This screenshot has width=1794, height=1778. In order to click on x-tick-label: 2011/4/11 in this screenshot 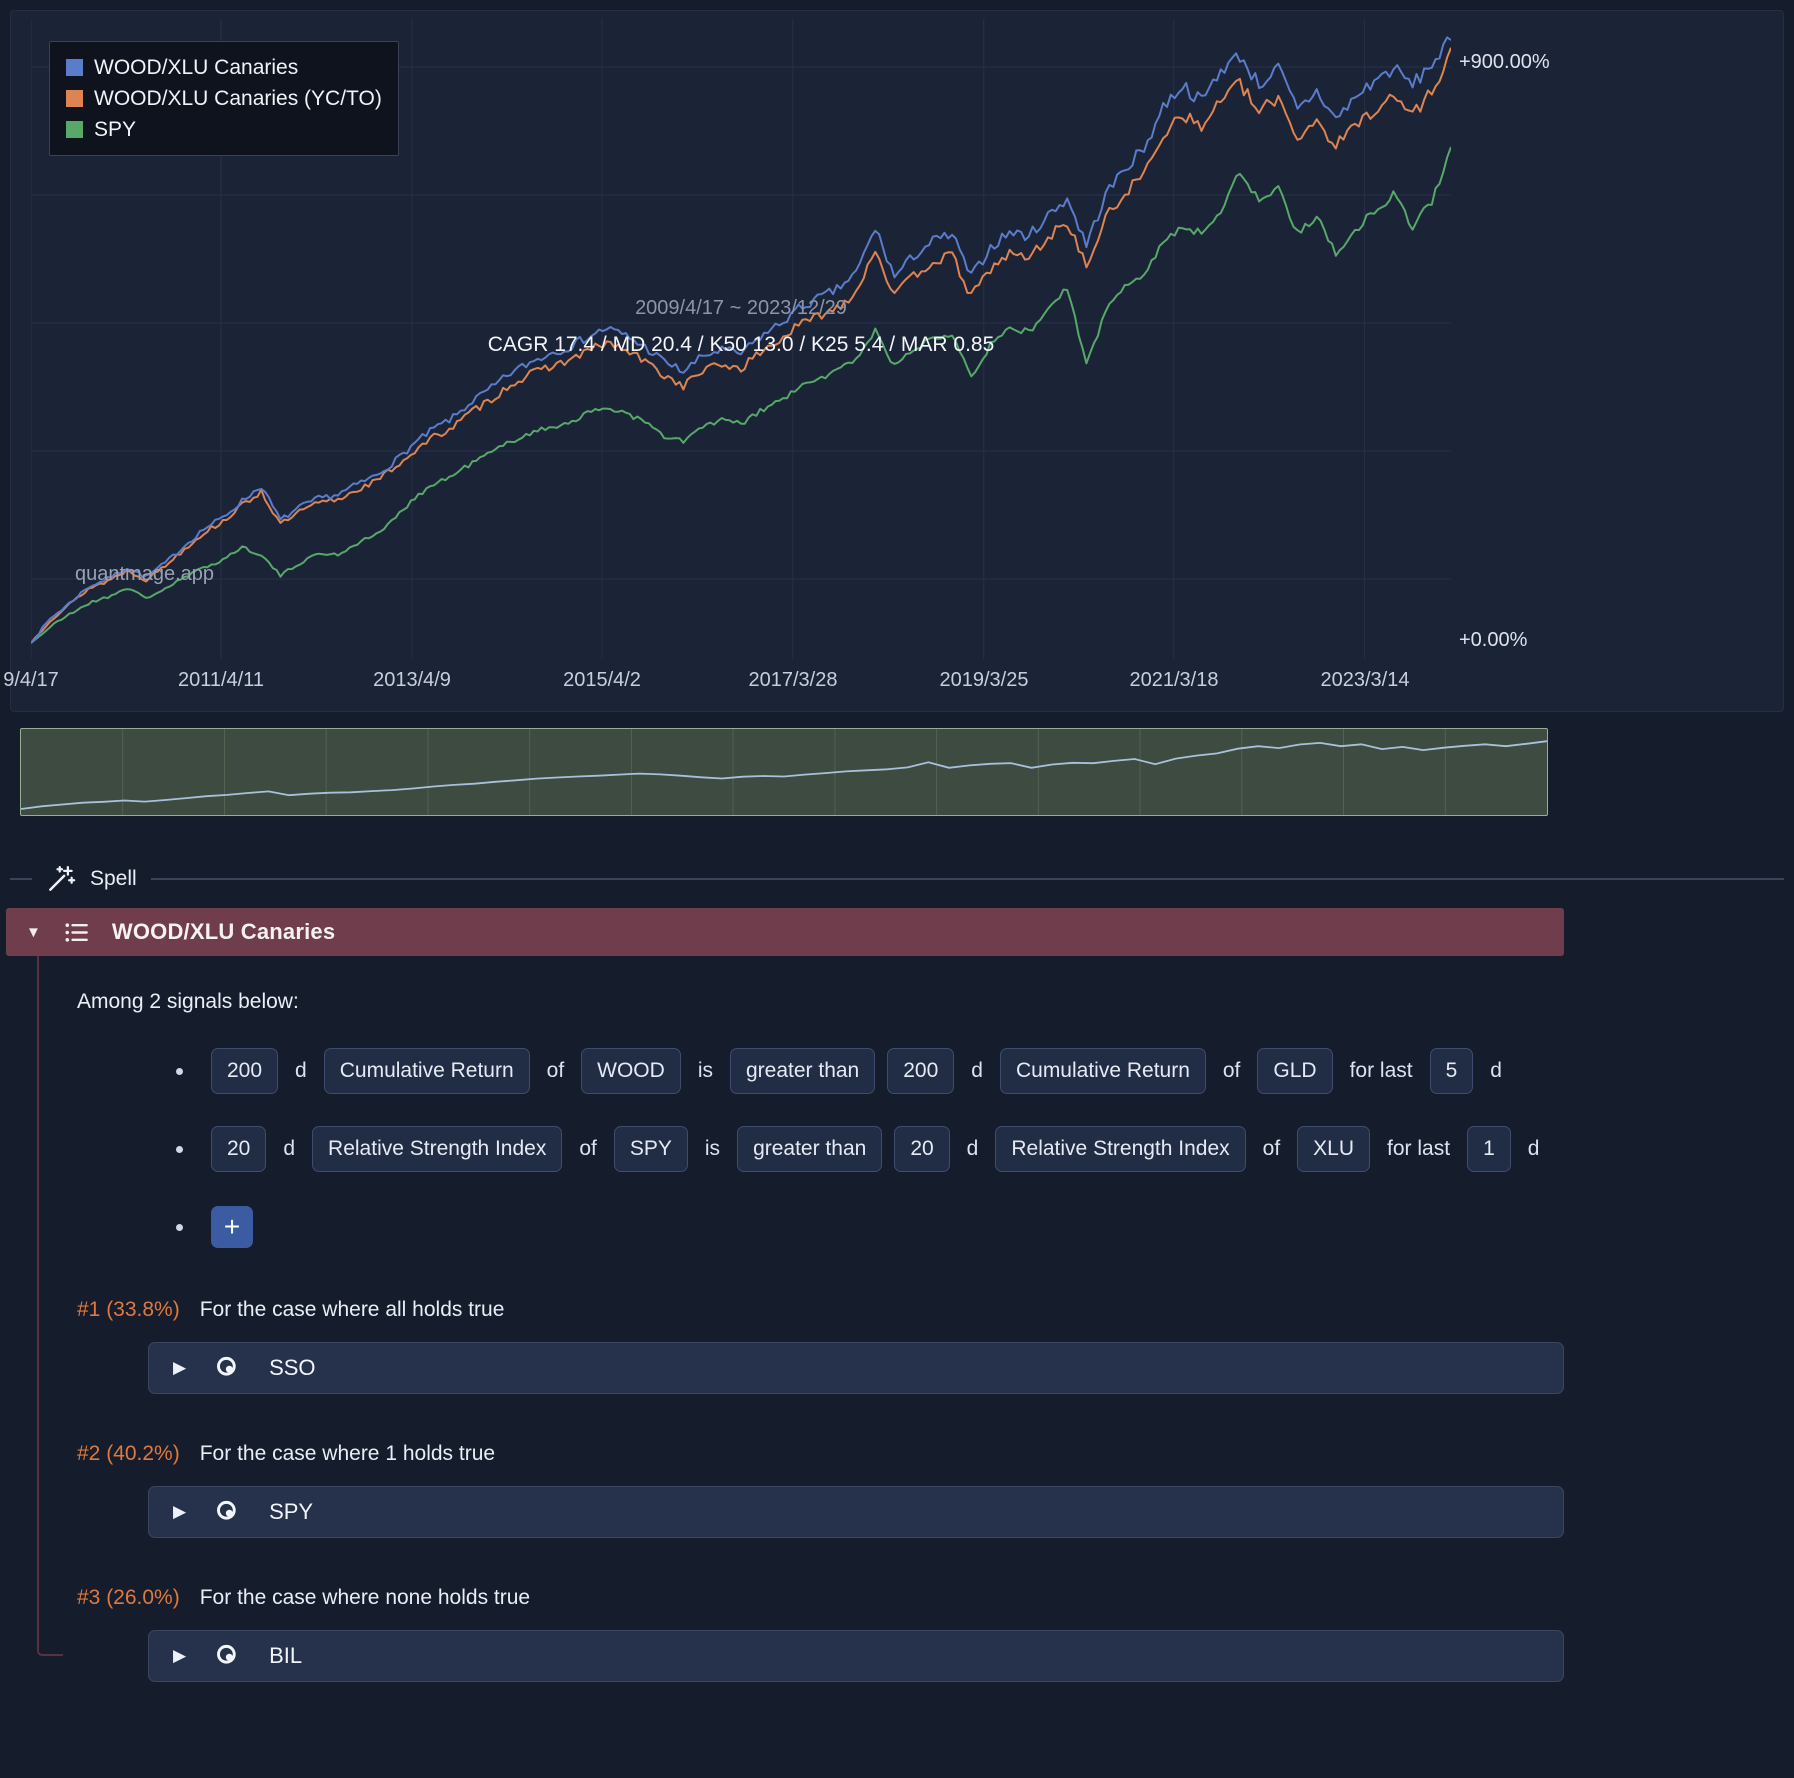, I will do `click(221, 680)`.